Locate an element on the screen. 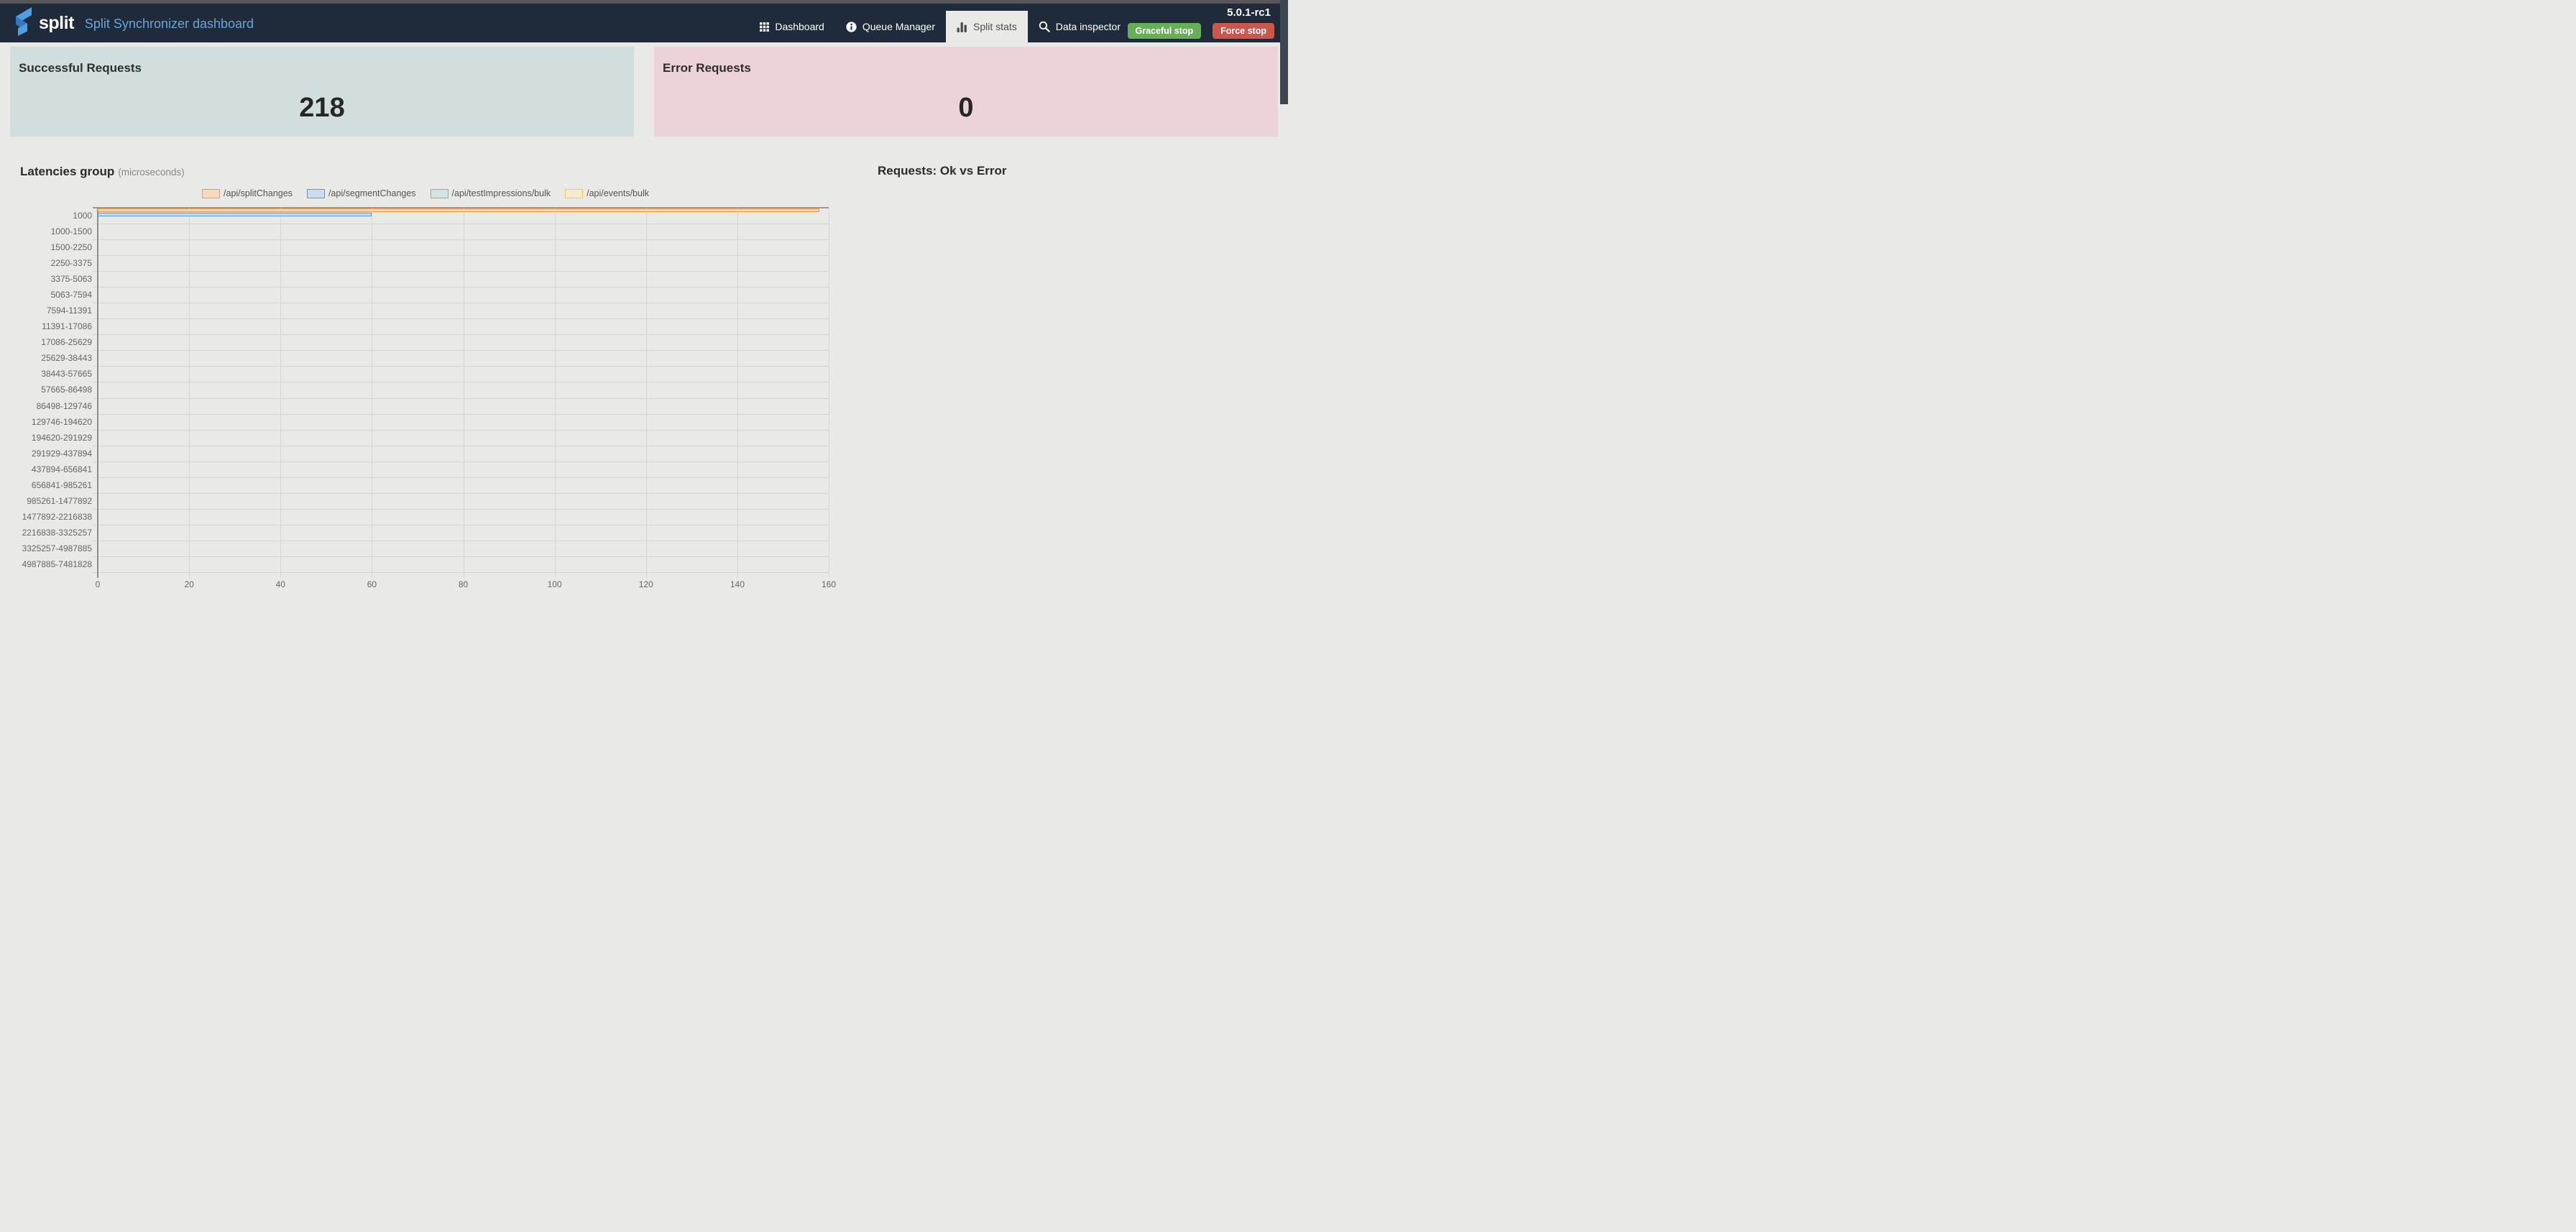  legend-label: /api/testImpressions/bulk is located at coordinates (501, 193).